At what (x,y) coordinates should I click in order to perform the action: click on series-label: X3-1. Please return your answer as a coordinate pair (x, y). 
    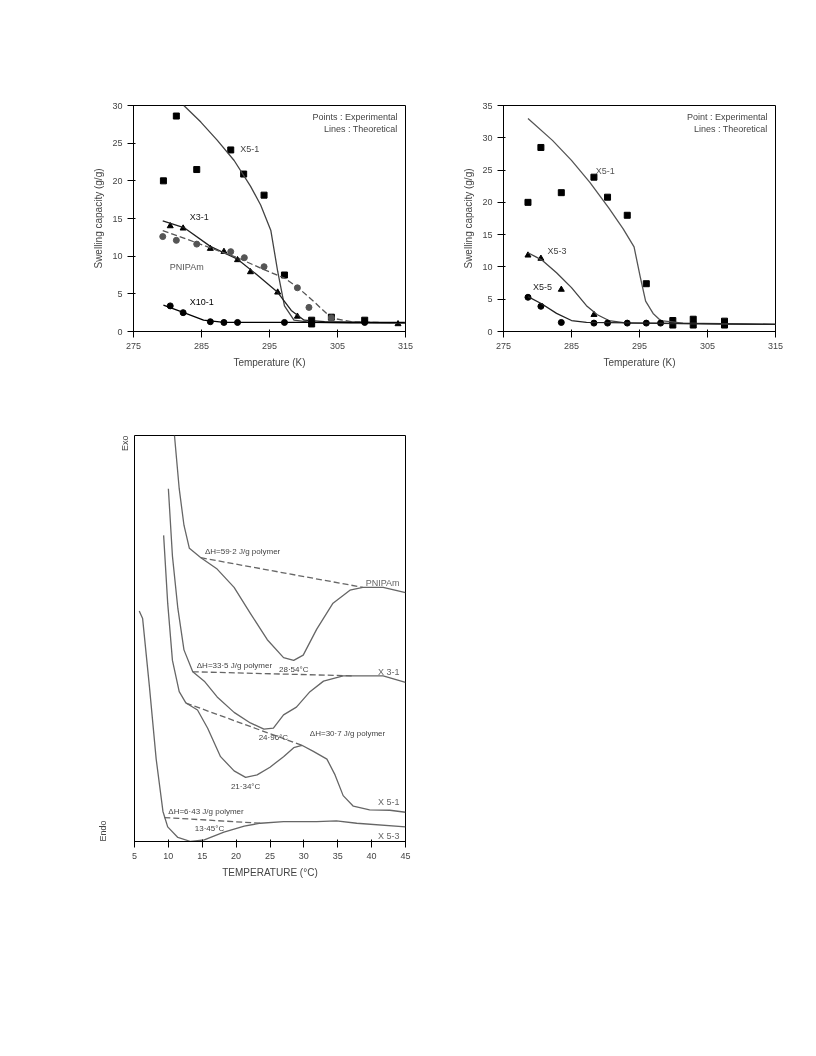
    Looking at the image, I should click on (199, 216).